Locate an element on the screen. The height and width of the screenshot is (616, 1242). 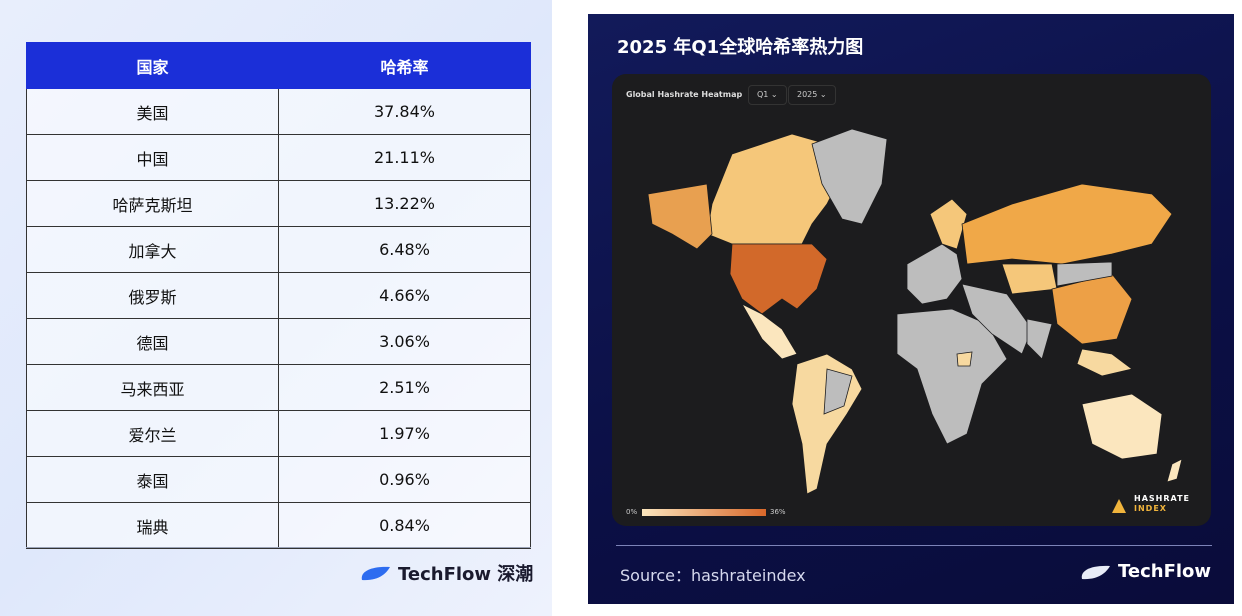
table-row: 美国 37.84% is located at coordinates (278, 111).